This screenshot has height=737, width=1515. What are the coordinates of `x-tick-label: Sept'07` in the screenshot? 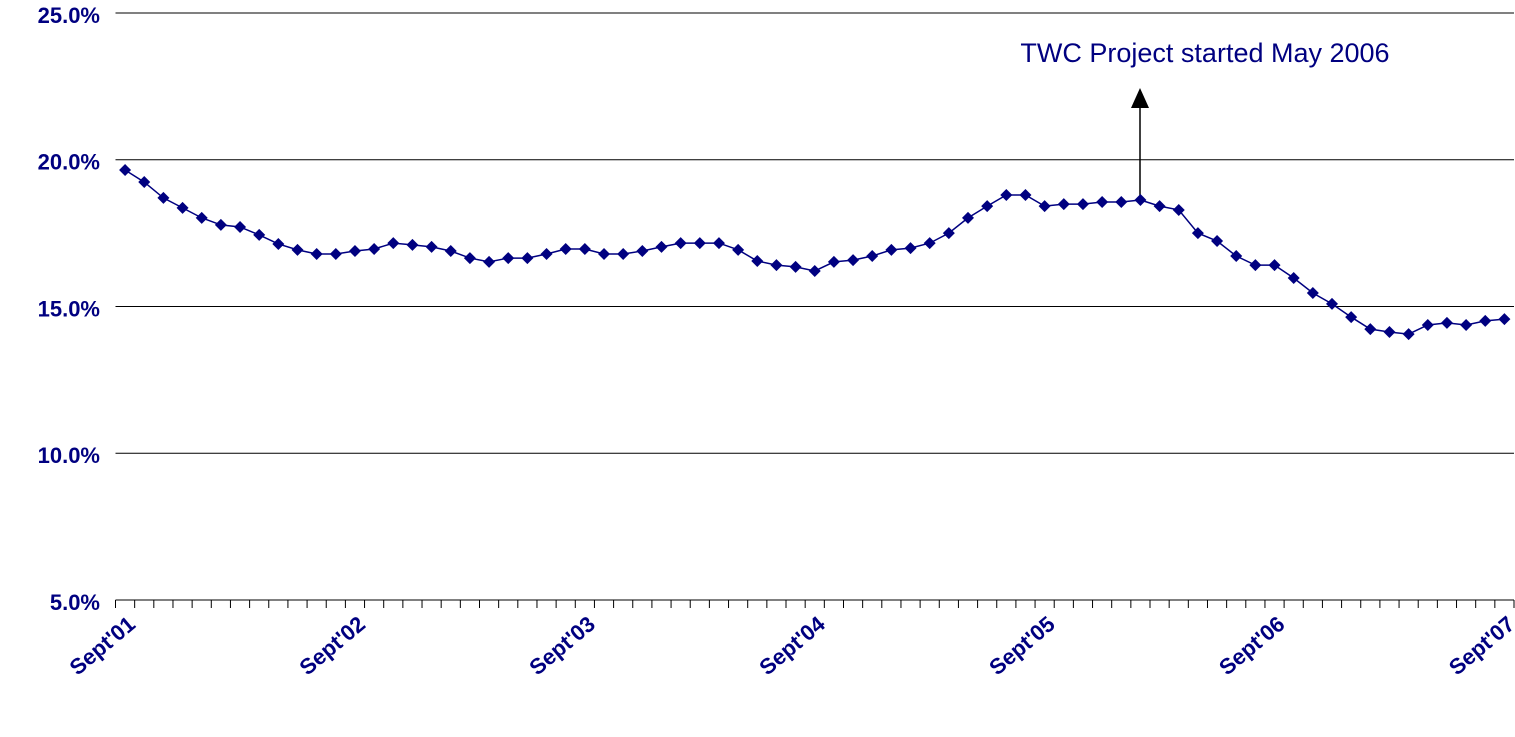 It's located at (1479, 645).